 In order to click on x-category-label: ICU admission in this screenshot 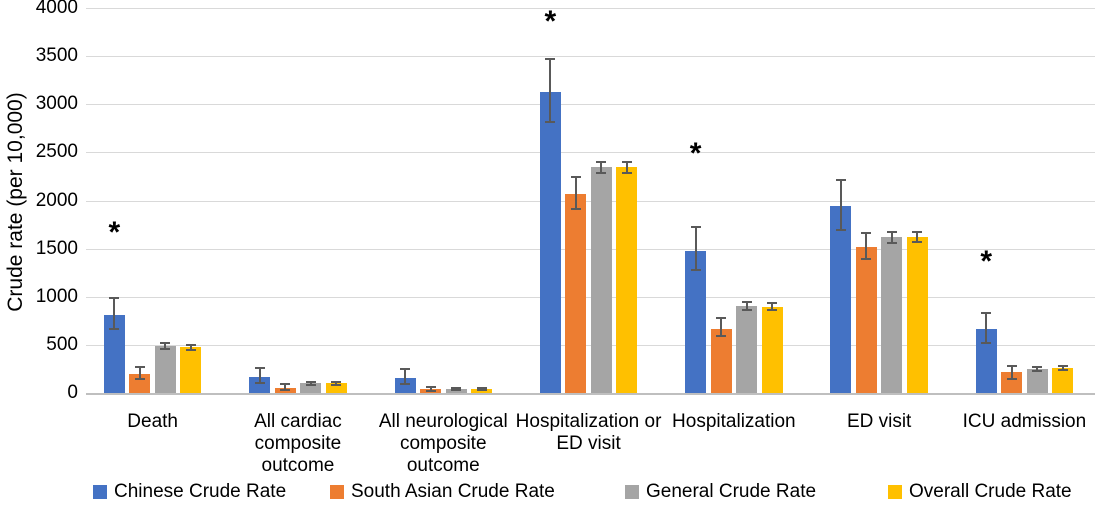, I will do `click(1024, 421)`.